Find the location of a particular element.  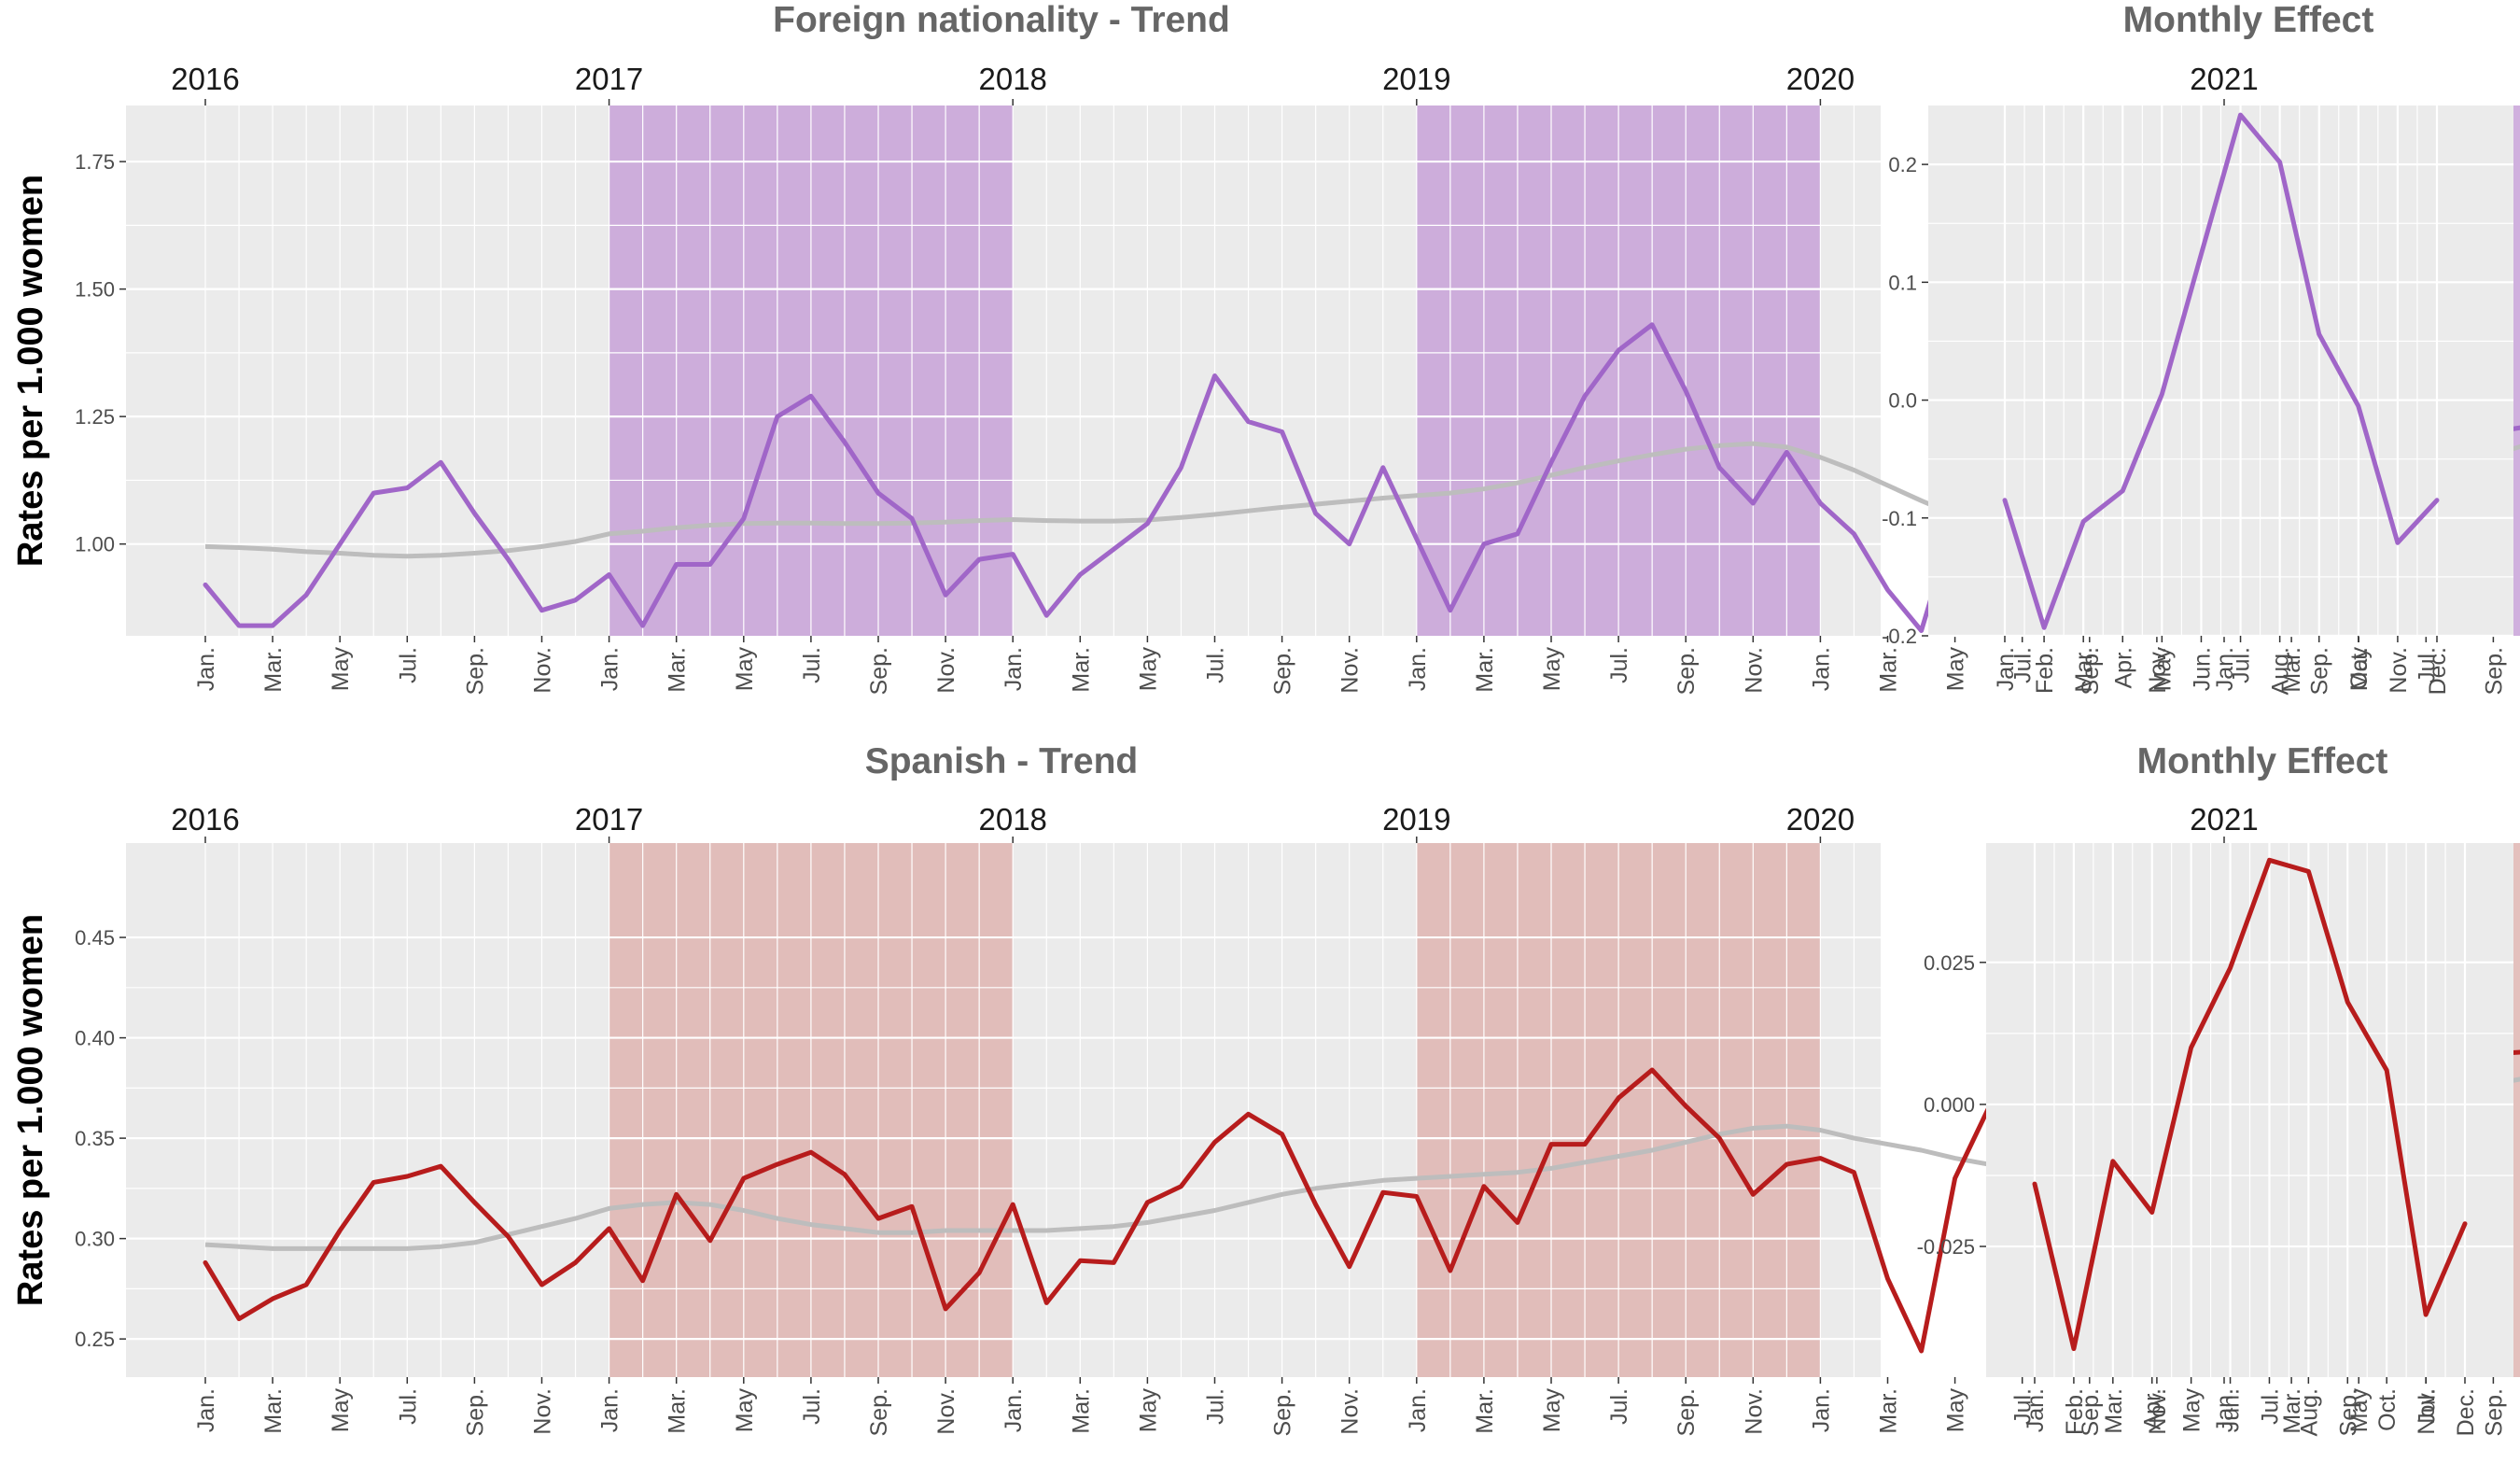

y-tick-label: 0.025 is located at coordinates (1949, 963).